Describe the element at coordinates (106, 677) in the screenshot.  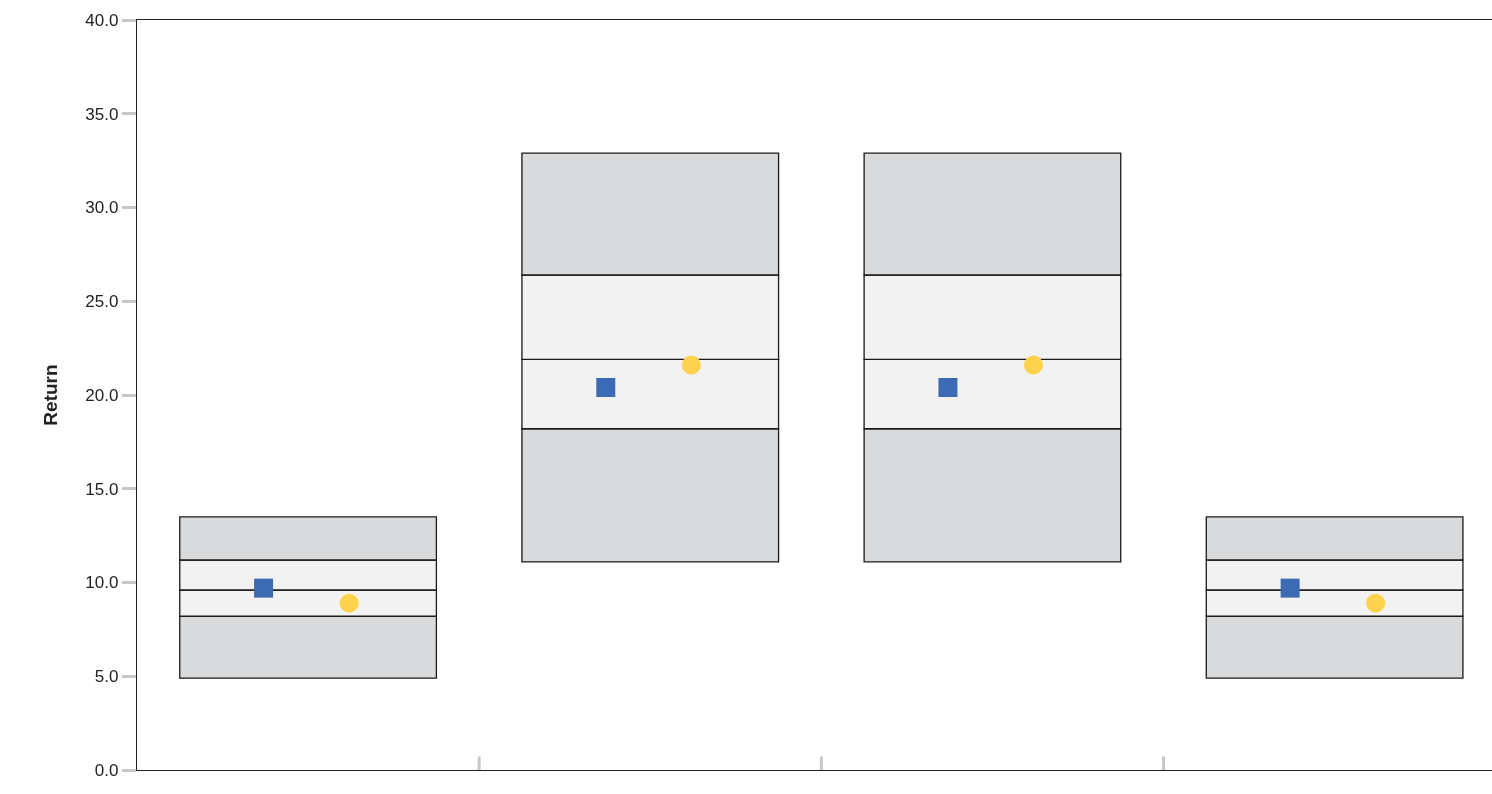
I see `y-tick-label: 5.0` at that location.